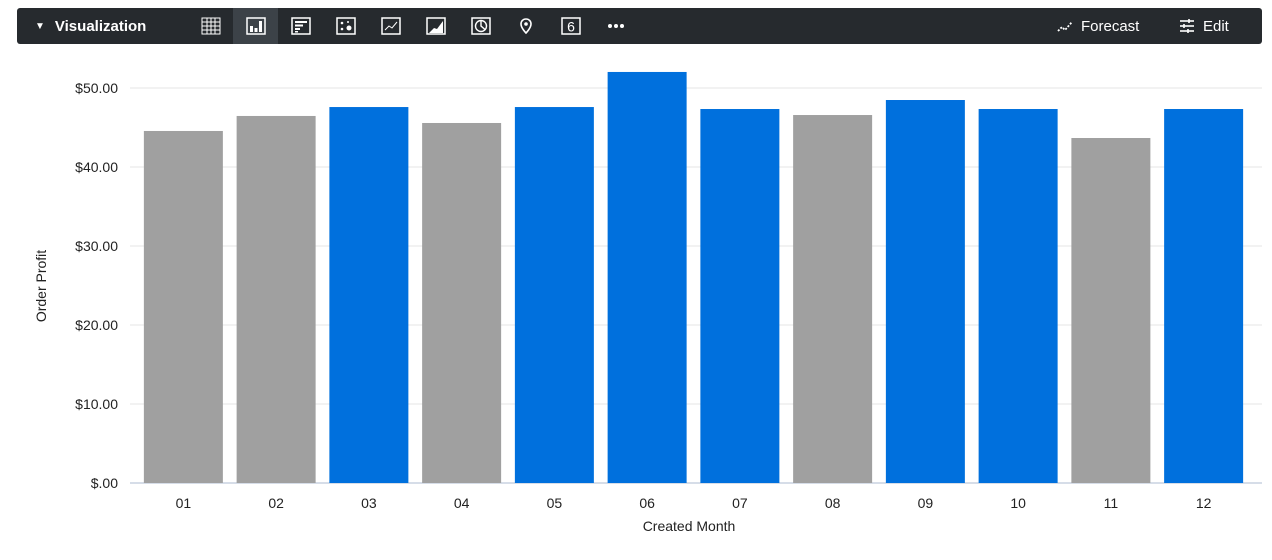 Image resolution: width=1272 pixels, height=560 pixels. I want to click on x-tick-label: 09, so click(926, 503).